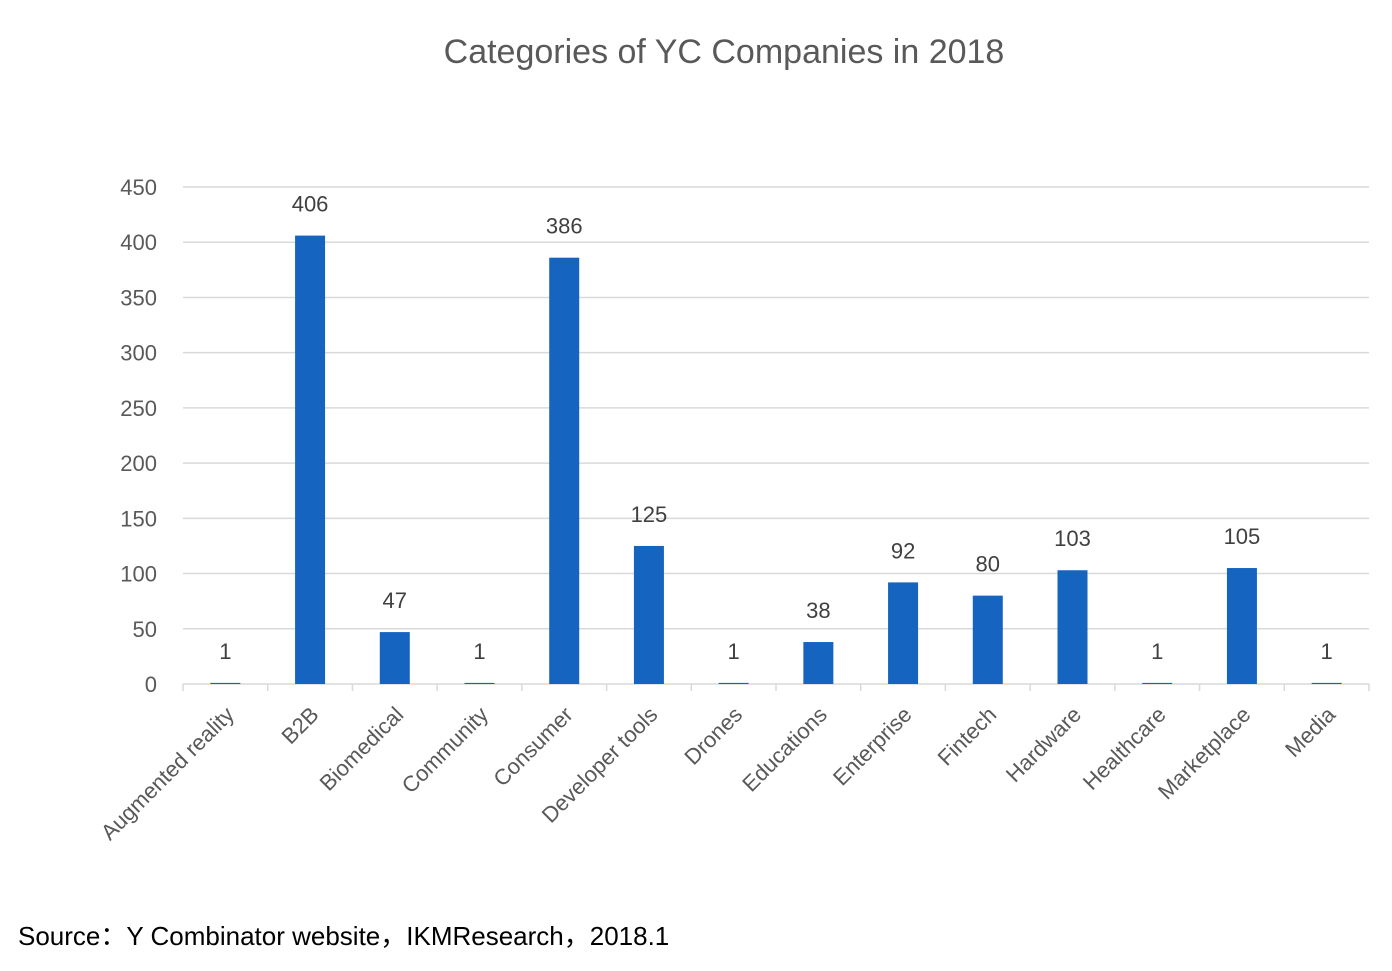 This screenshot has width=1392, height=971. What do you see at coordinates (1043, 744) in the screenshot?
I see `category-label-10: Hardware` at bounding box center [1043, 744].